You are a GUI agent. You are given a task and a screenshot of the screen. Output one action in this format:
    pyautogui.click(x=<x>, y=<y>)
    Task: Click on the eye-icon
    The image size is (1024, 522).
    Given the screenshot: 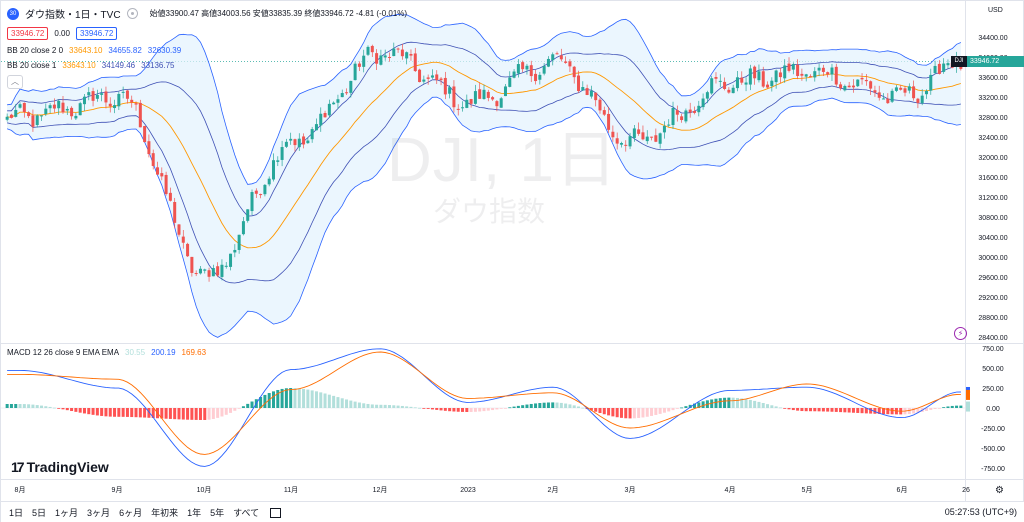 What is the action you would take?
    pyautogui.click(x=132, y=13)
    